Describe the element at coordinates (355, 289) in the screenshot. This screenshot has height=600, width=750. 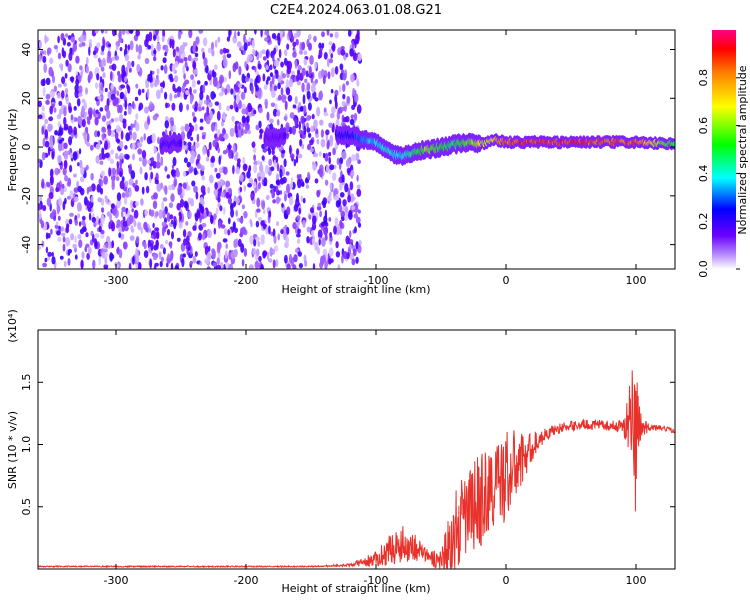
I see `spectrogram-xlabel: Height of straight line (km)` at that location.